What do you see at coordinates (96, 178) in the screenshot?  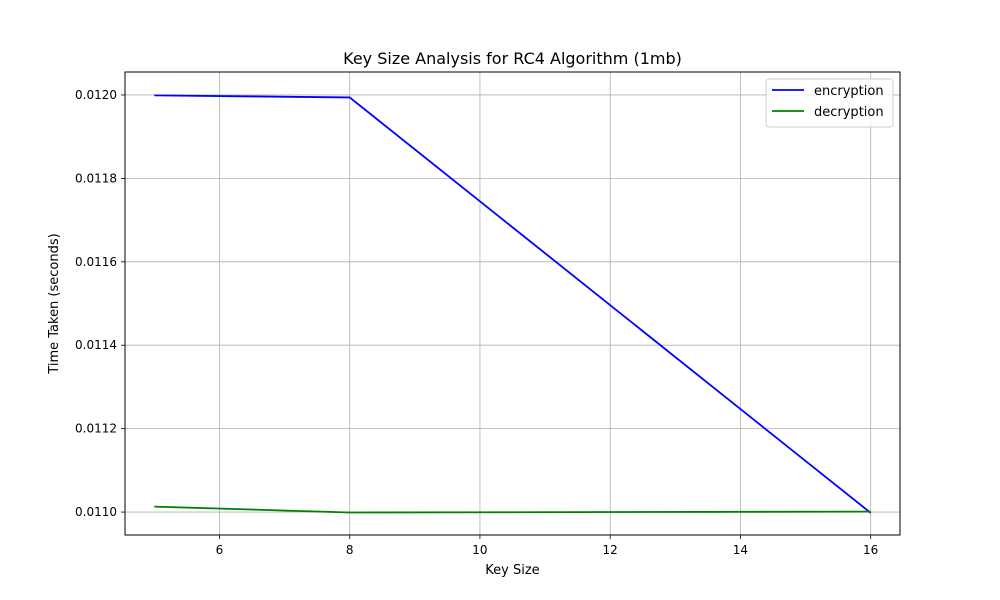 I see `y-tick-label: 0.0118` at bounding box center [96, 178].